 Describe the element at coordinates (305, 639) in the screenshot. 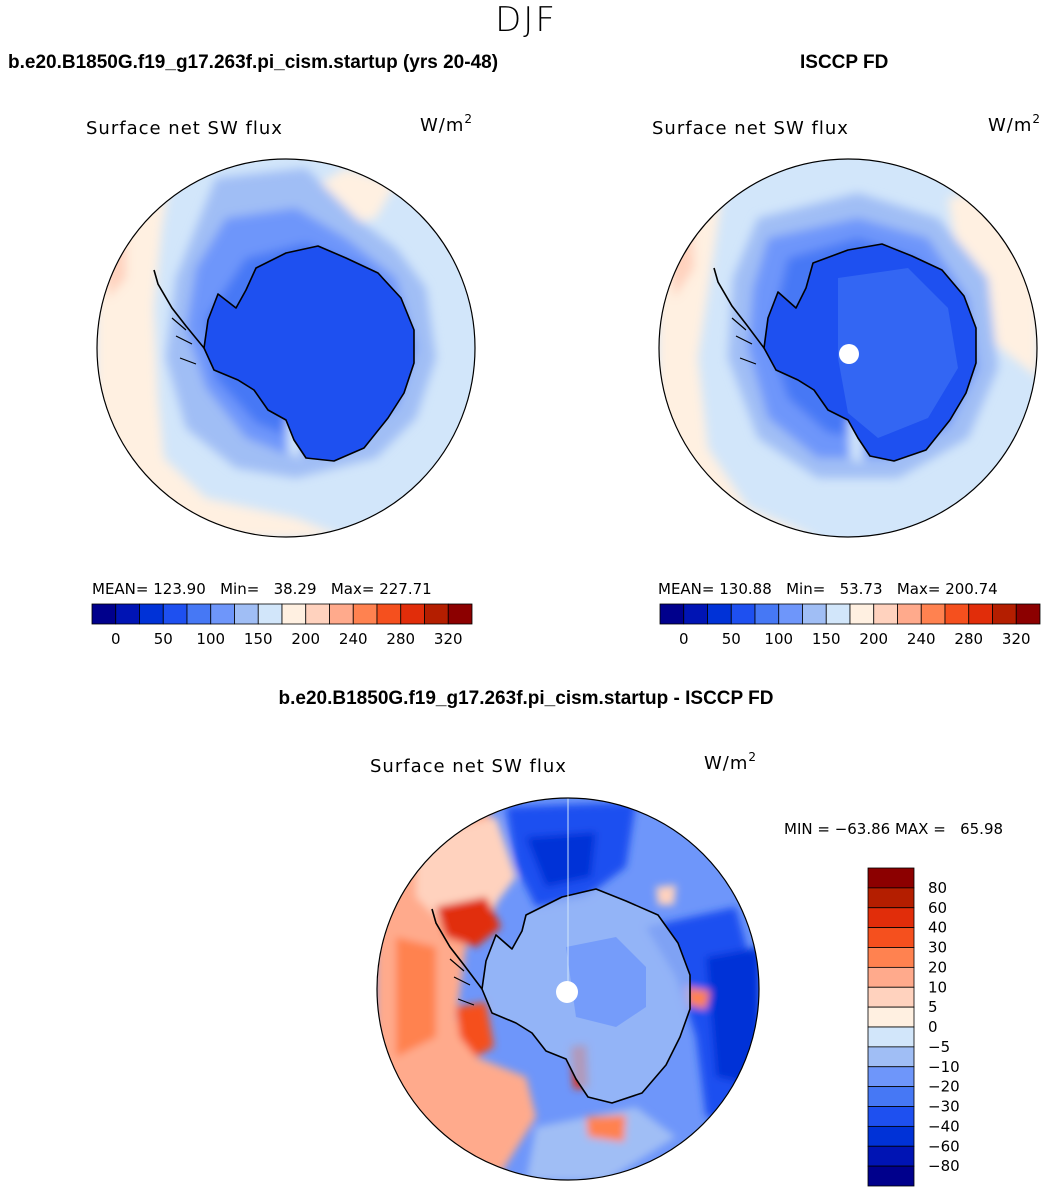

I see `model-colorbar-tick-label: 200` at that location.